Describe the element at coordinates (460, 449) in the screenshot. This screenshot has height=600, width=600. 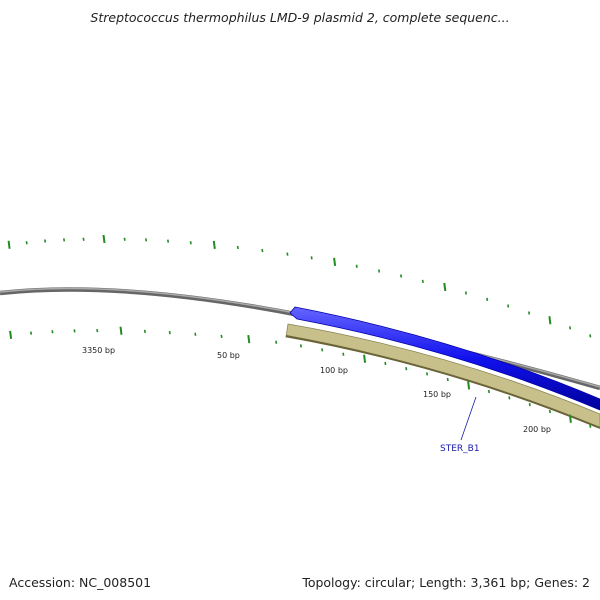
I see `gene-label: STER_B1` at that location.